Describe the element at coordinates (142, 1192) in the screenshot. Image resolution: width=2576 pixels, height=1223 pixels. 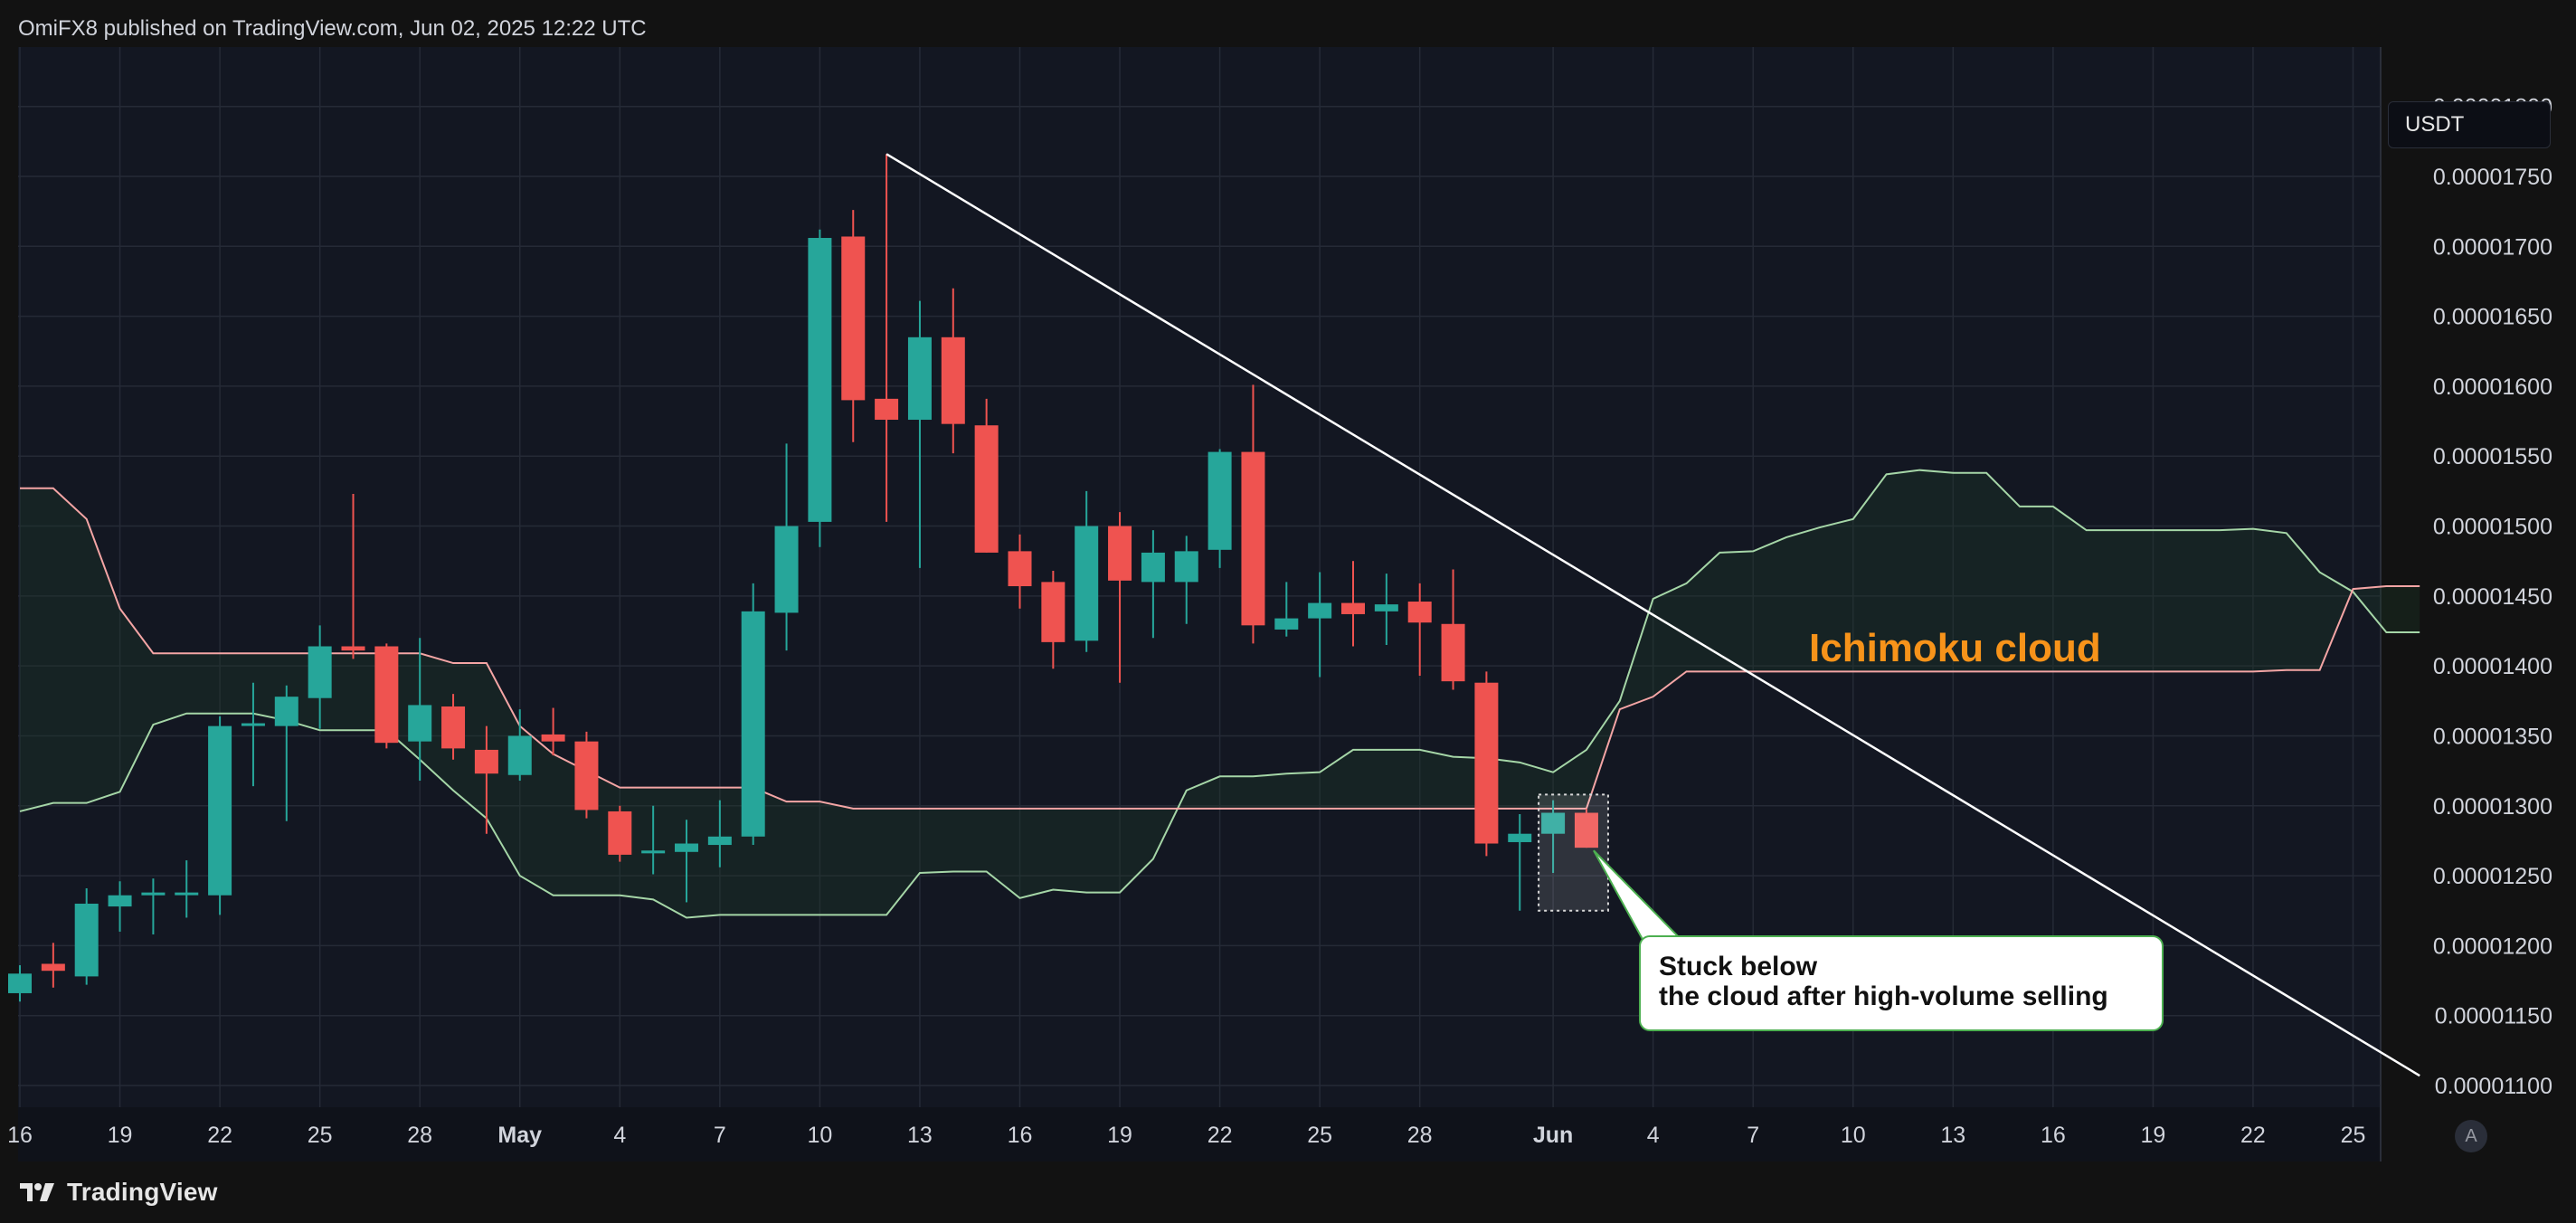
I see `tradingview-brand: TradingView` at that location.